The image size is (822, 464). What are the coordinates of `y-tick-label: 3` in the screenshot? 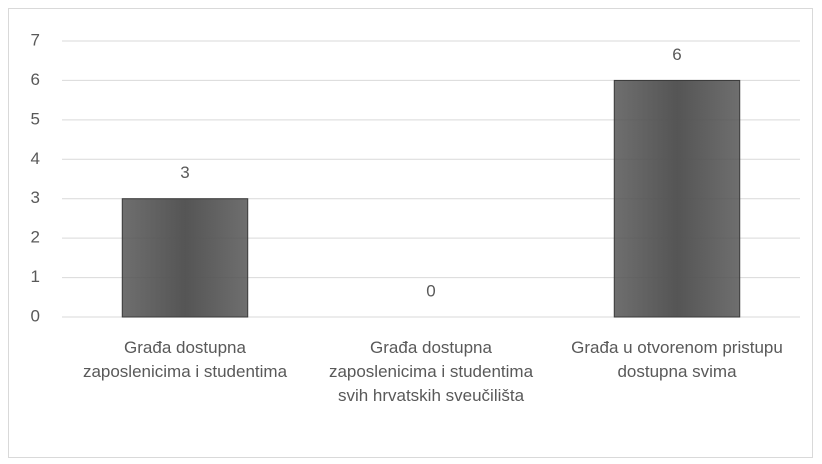 It's located at (35, 197).